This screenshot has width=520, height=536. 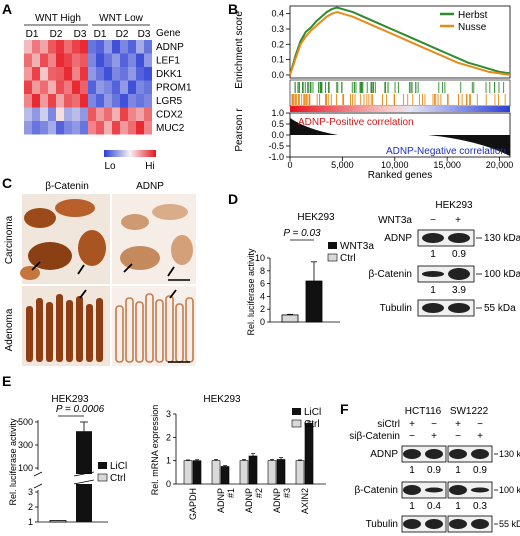 I want to click on pearson-label: Pearson r, so click(x=239, y=130).